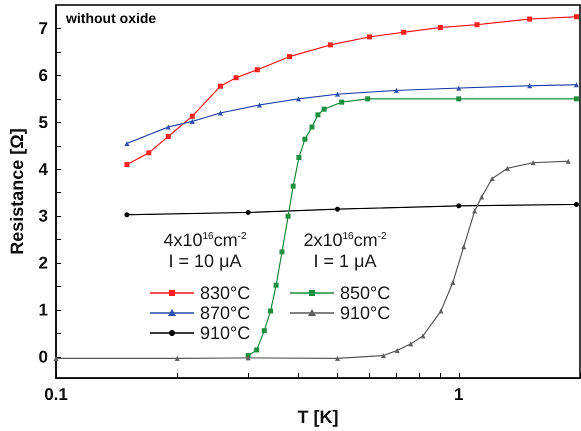 The image size is (581, 431). What do you see at coordinates (43, 356) in the screenshot?
I see `y-tick-label: 0` at bounding box center [43, 356].